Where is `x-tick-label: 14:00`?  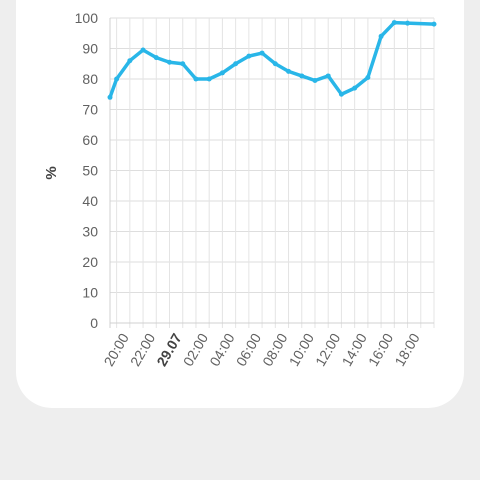
x-tick-label: 14:00 is located at coordinates (353, 349).